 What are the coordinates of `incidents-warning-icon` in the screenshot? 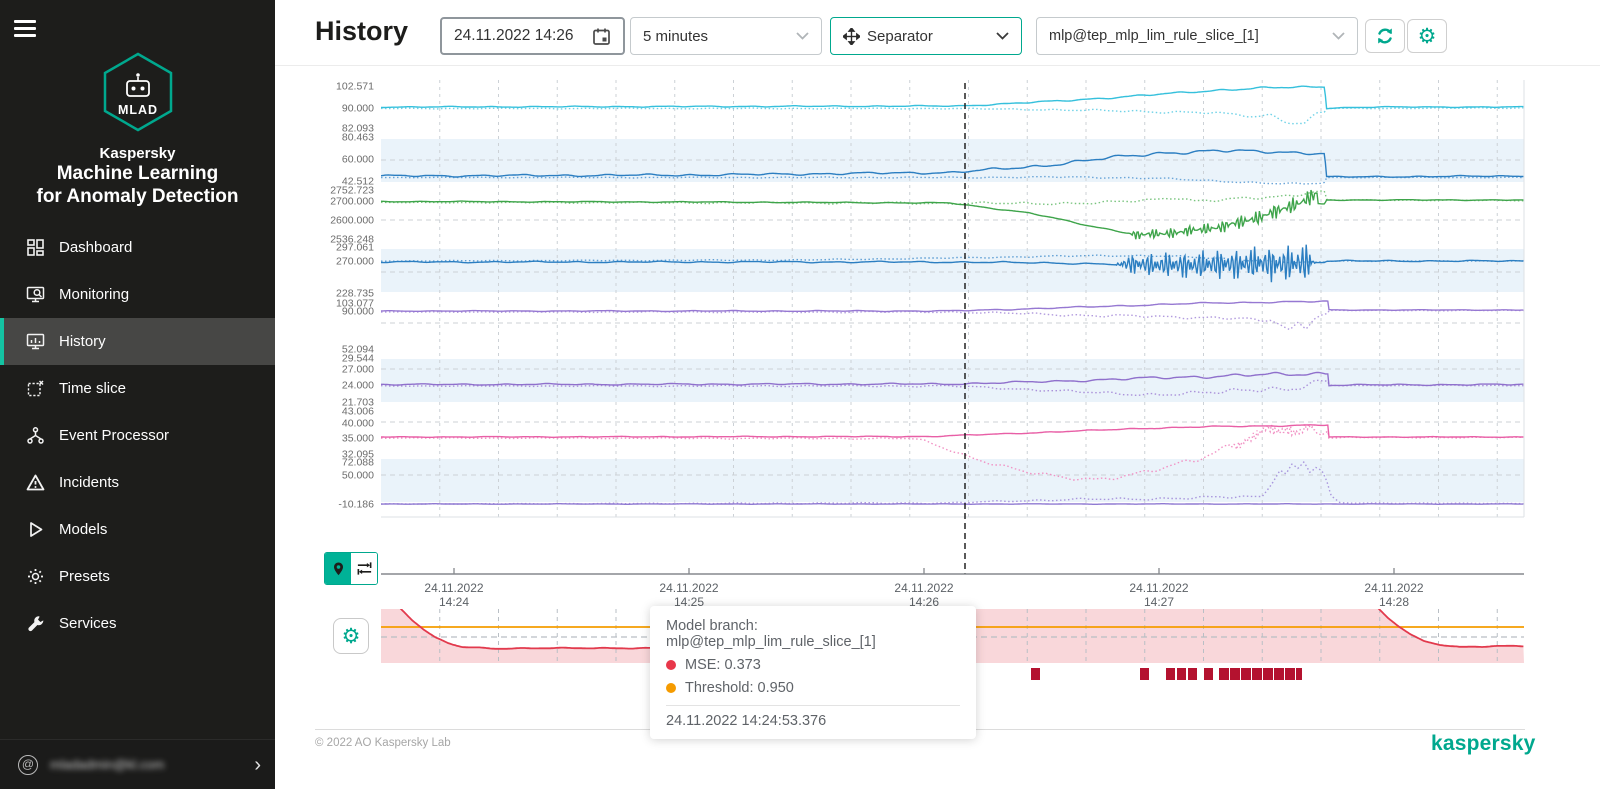 It's located at (35, 482).